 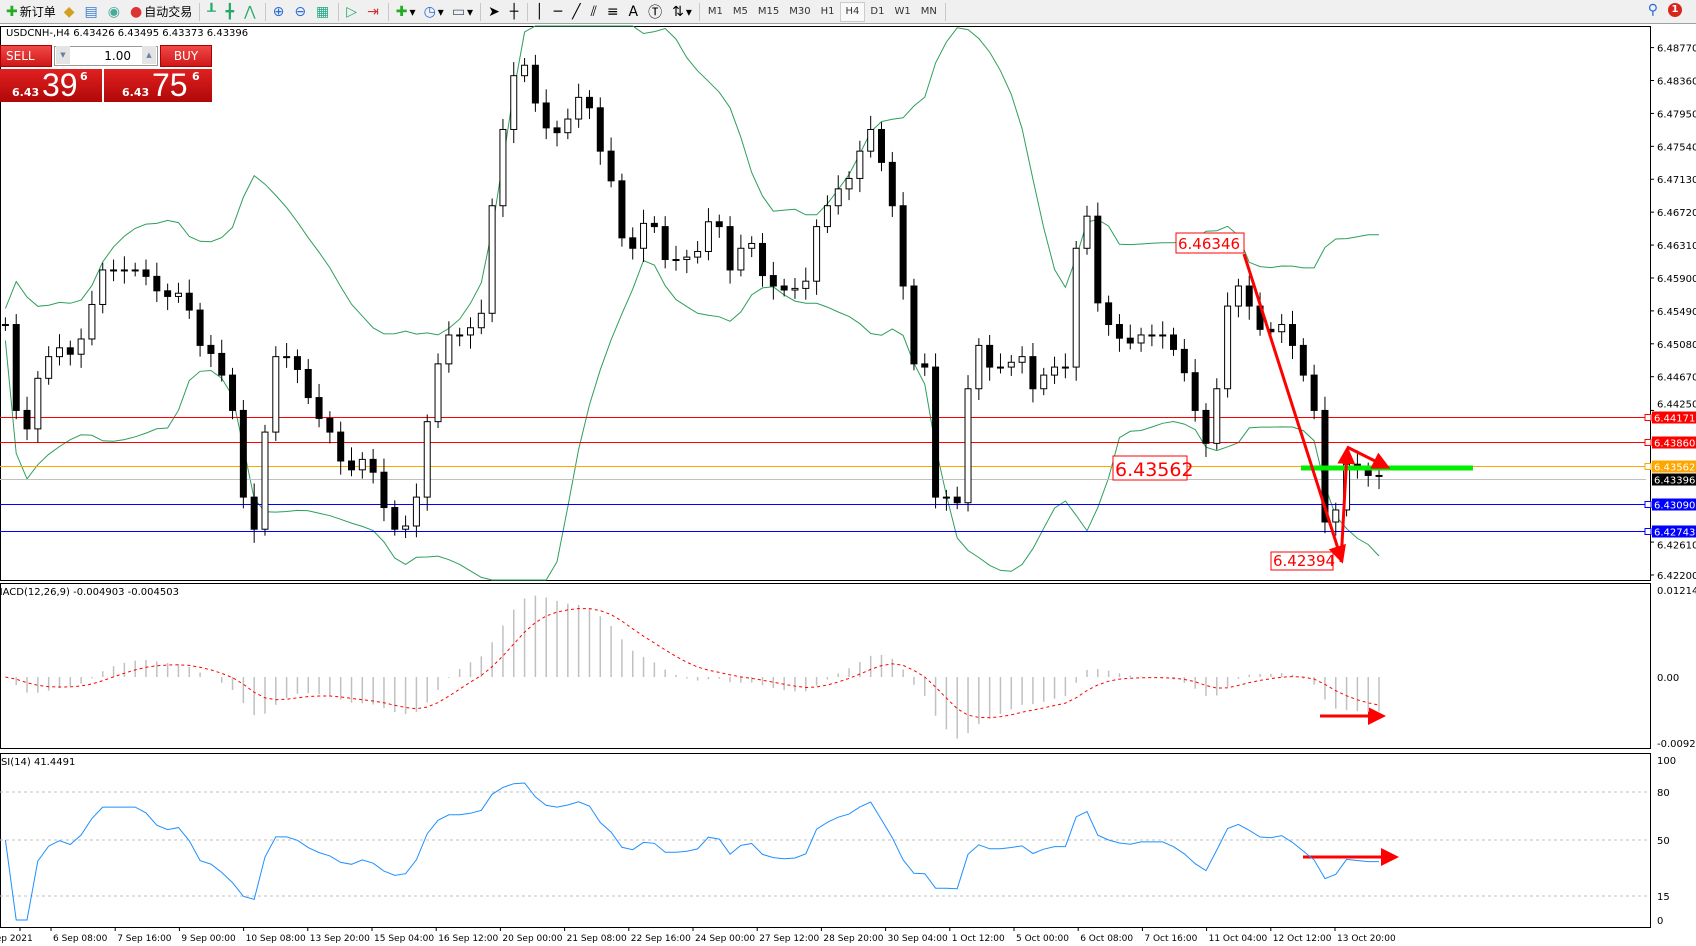 What do you see at coordinates (1676, 279) in the screenshot?
I see `price-tick-label: 6.45900` at bounding box center [1676, 279].